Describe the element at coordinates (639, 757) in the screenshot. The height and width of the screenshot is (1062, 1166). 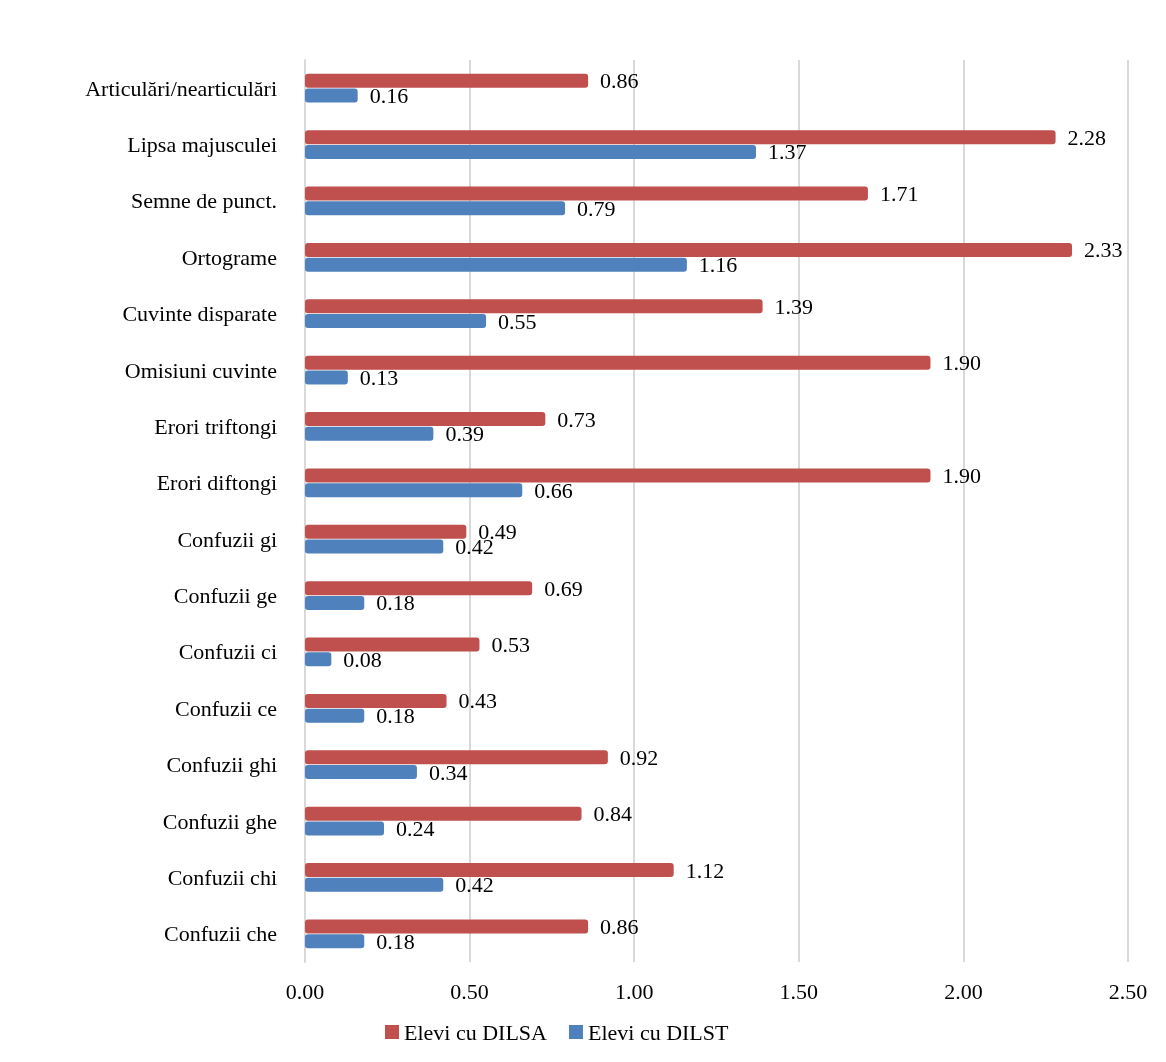
I see `data-label: 0.92` at that location.